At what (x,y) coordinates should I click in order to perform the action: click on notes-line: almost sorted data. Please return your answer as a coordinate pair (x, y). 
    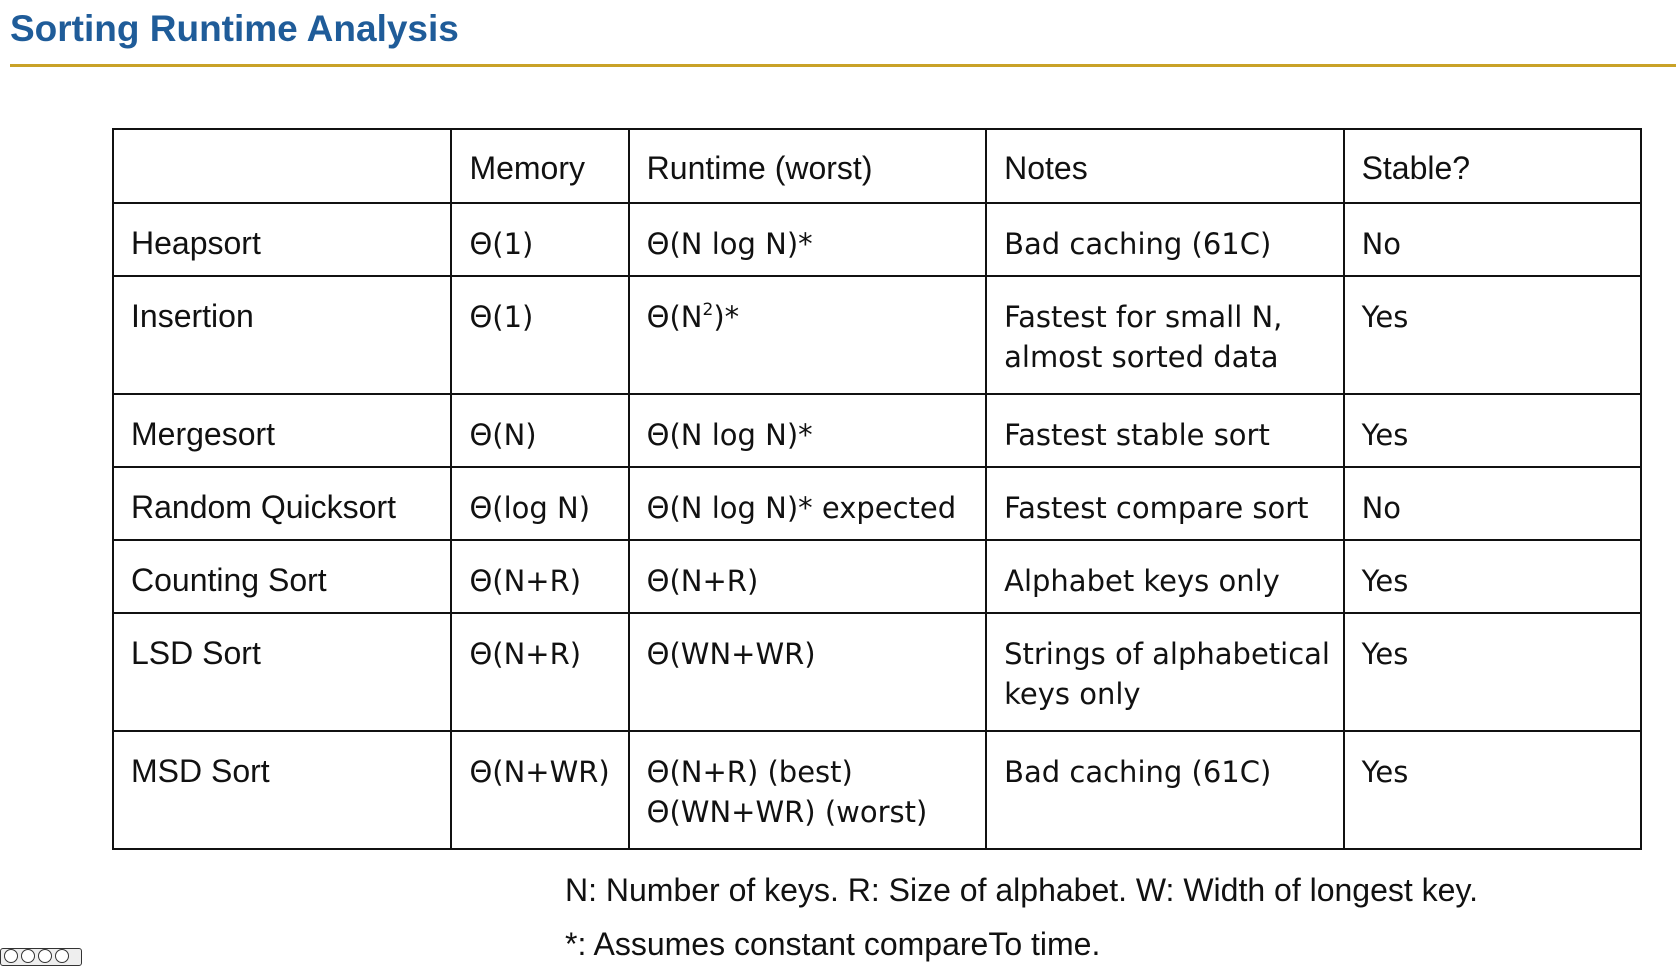
    Looking at the image, I should click on (1141, 357).